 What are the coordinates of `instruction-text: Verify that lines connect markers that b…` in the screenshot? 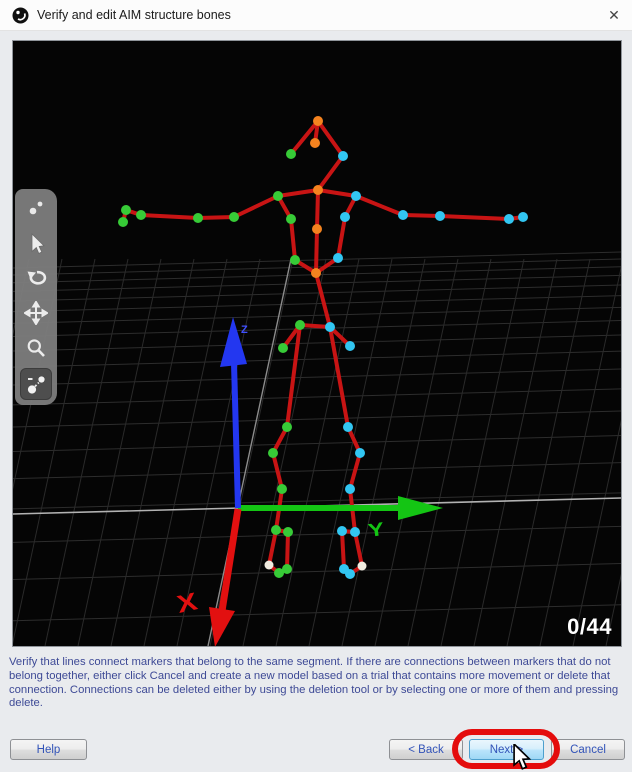 It's located at (314, 683).